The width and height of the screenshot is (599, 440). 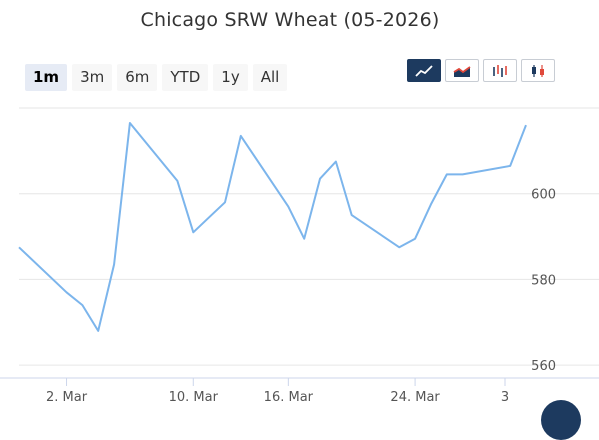 I want to click on y-tick-label: 600, so click(x=543, y=195).